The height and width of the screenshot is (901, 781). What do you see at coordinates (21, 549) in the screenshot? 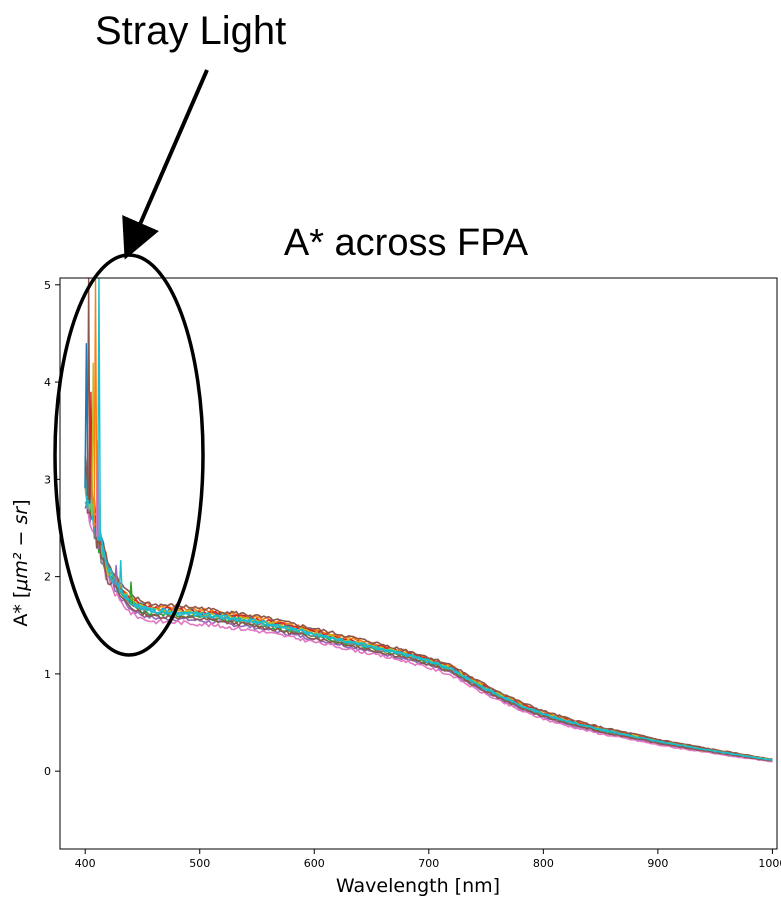
I see `y-axis-label-math: μm² − sr` at bounding box center [21, 549].